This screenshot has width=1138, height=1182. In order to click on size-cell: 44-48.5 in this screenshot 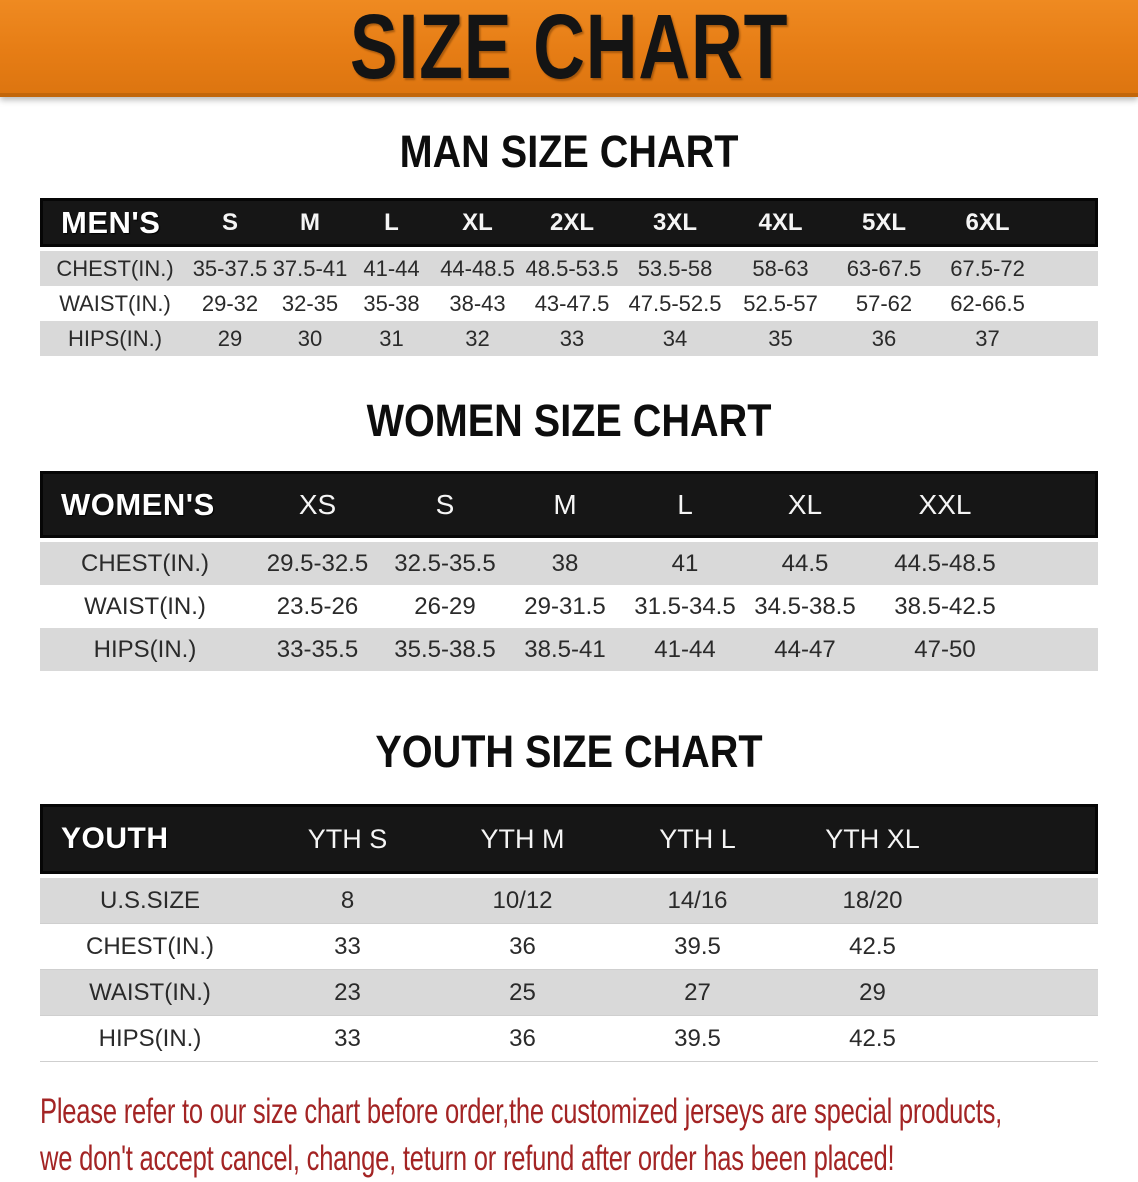, I will do `click(477, 266)`.